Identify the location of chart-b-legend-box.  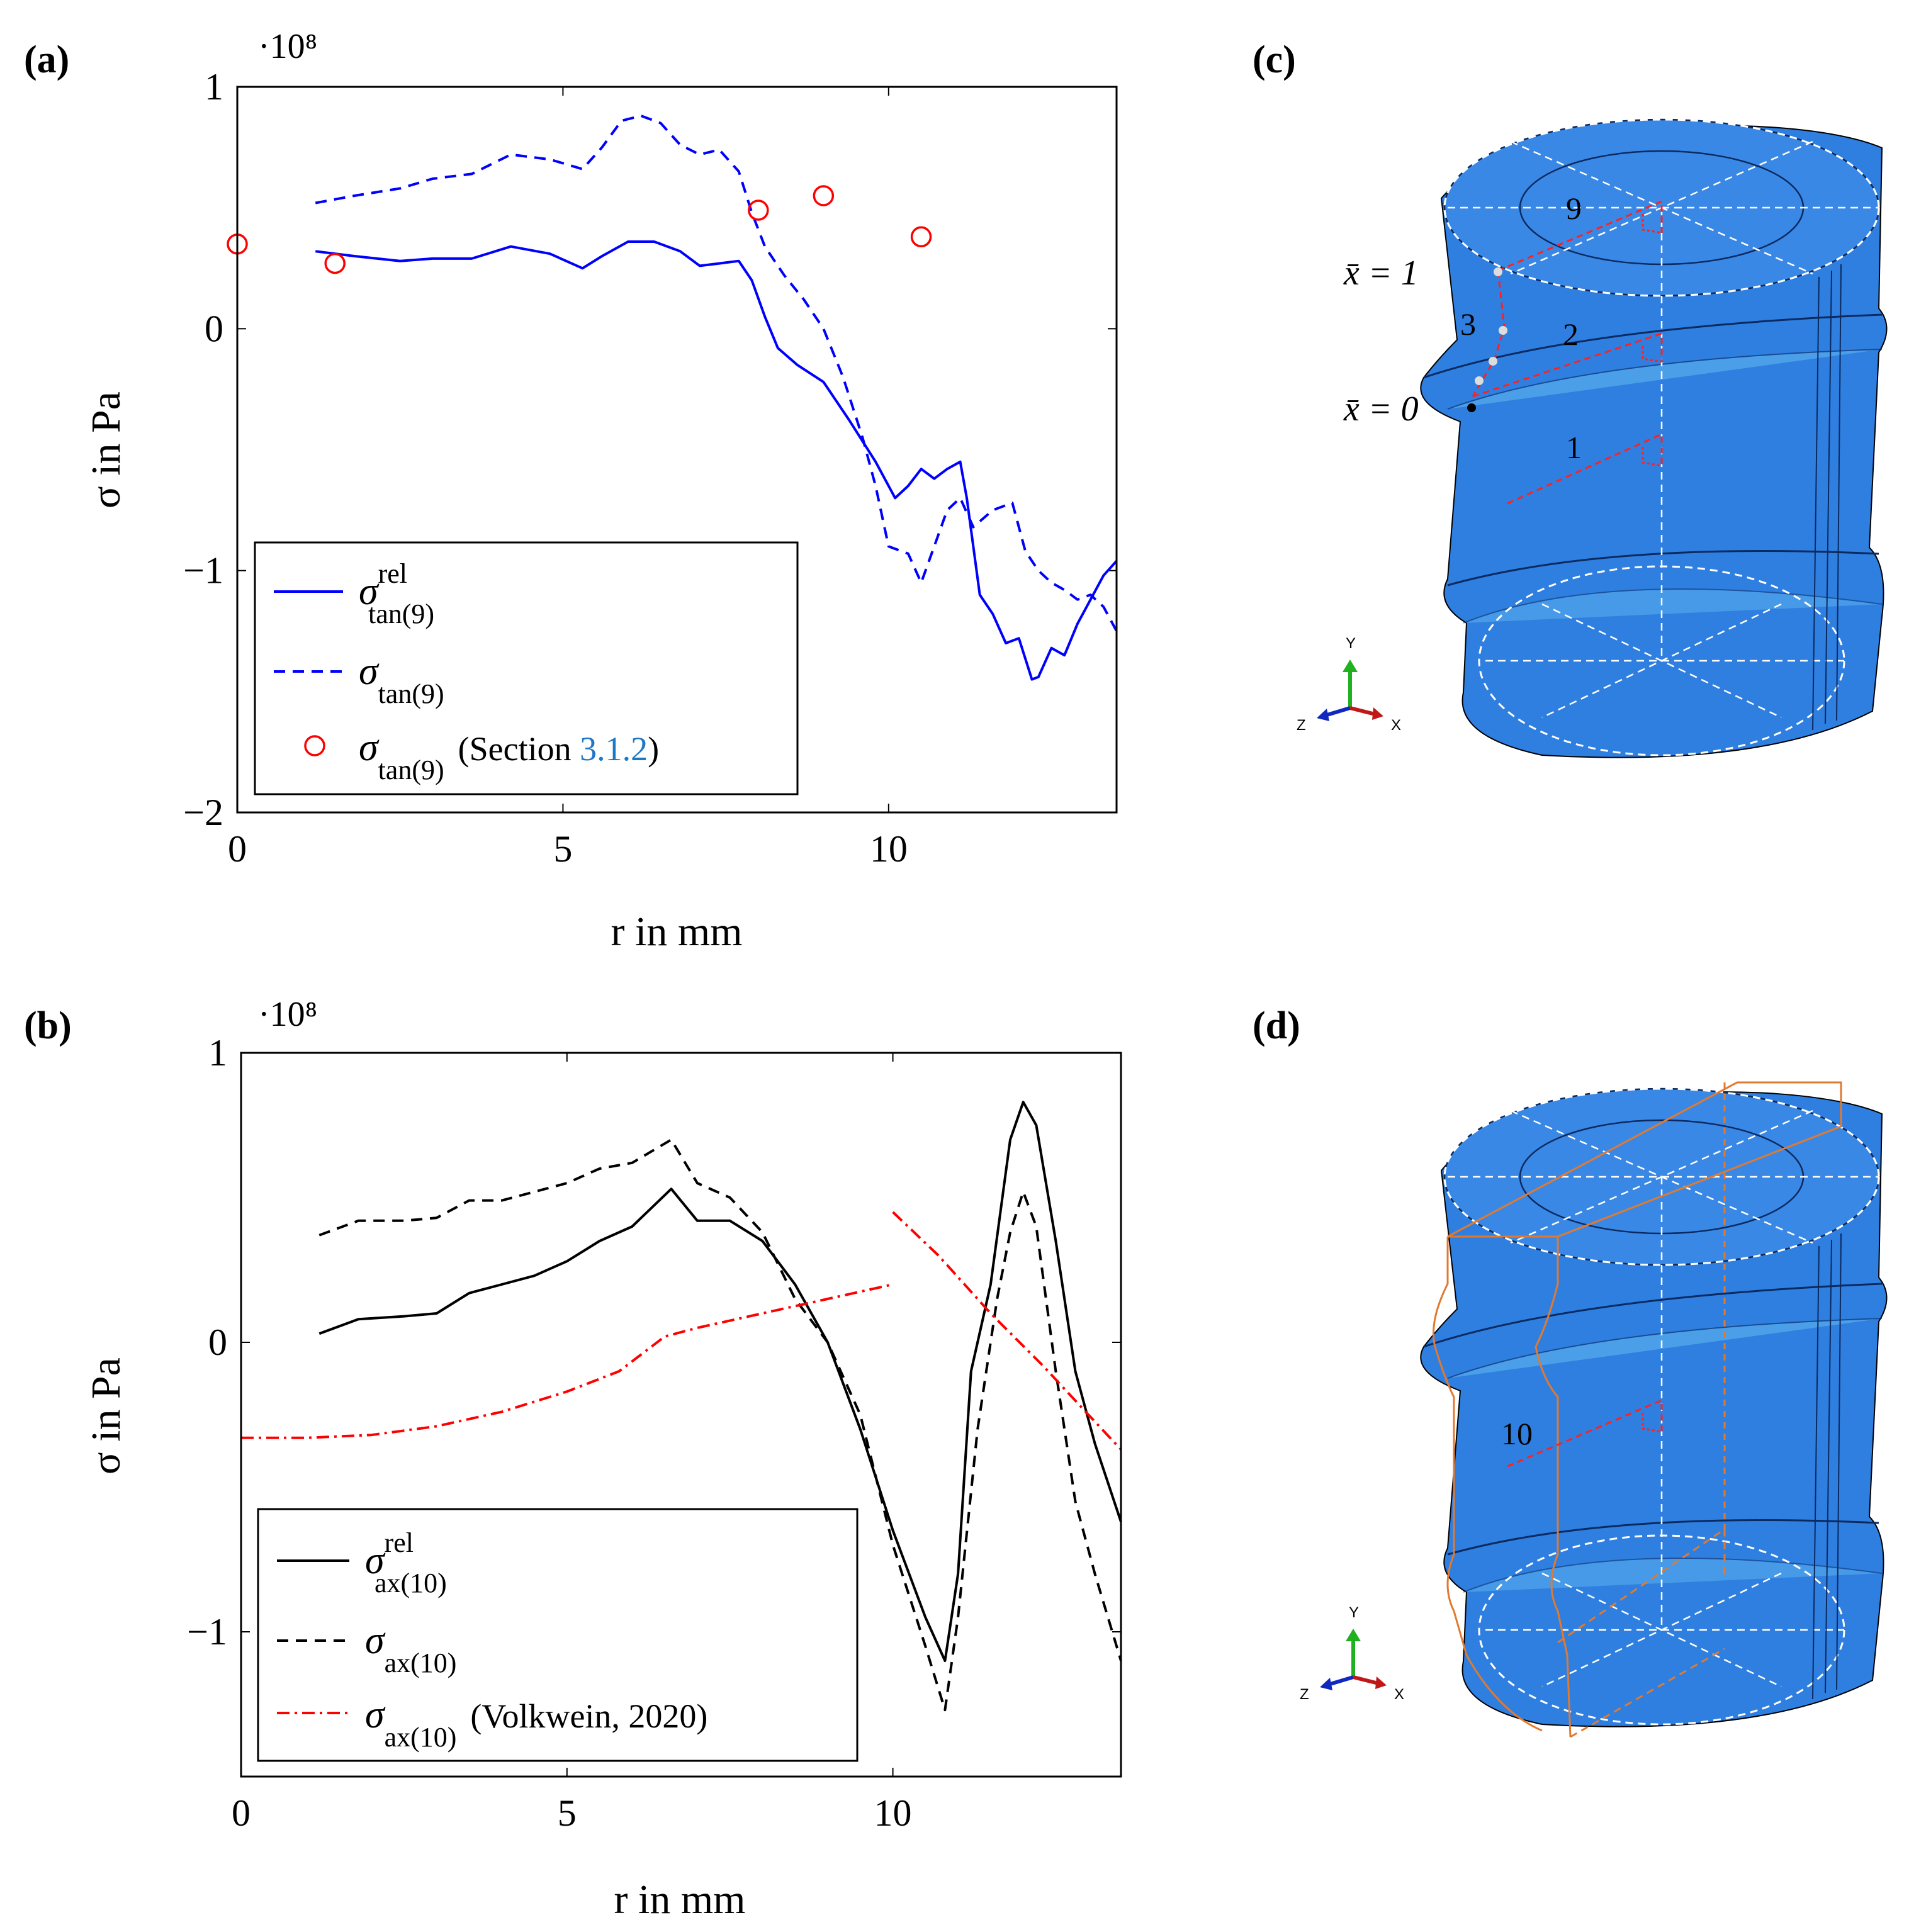
(558, 1635).